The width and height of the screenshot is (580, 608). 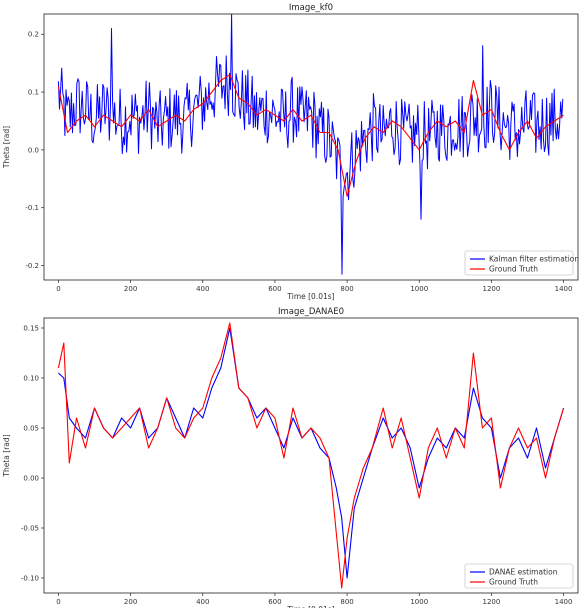 I want to click on y-tick-label: 0.1, so click(x=33, y=93).